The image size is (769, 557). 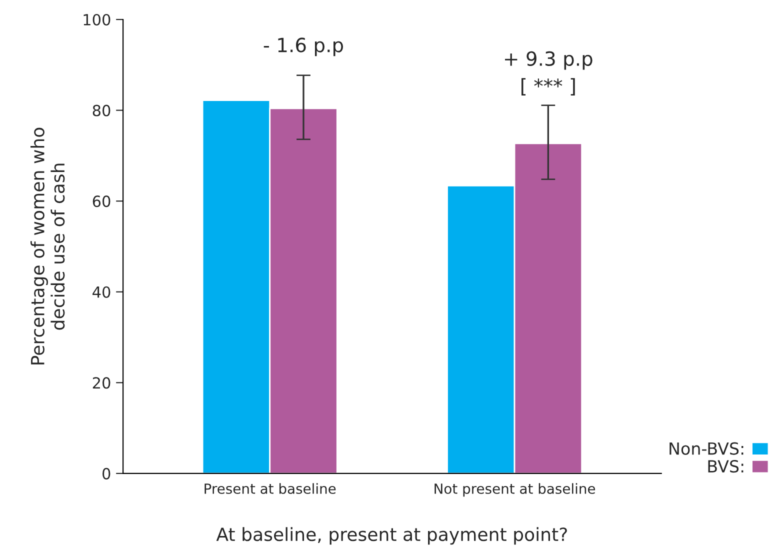 I want to click on x-axis-title: At baseline, present at payment point?, so click(x=391, y=536).